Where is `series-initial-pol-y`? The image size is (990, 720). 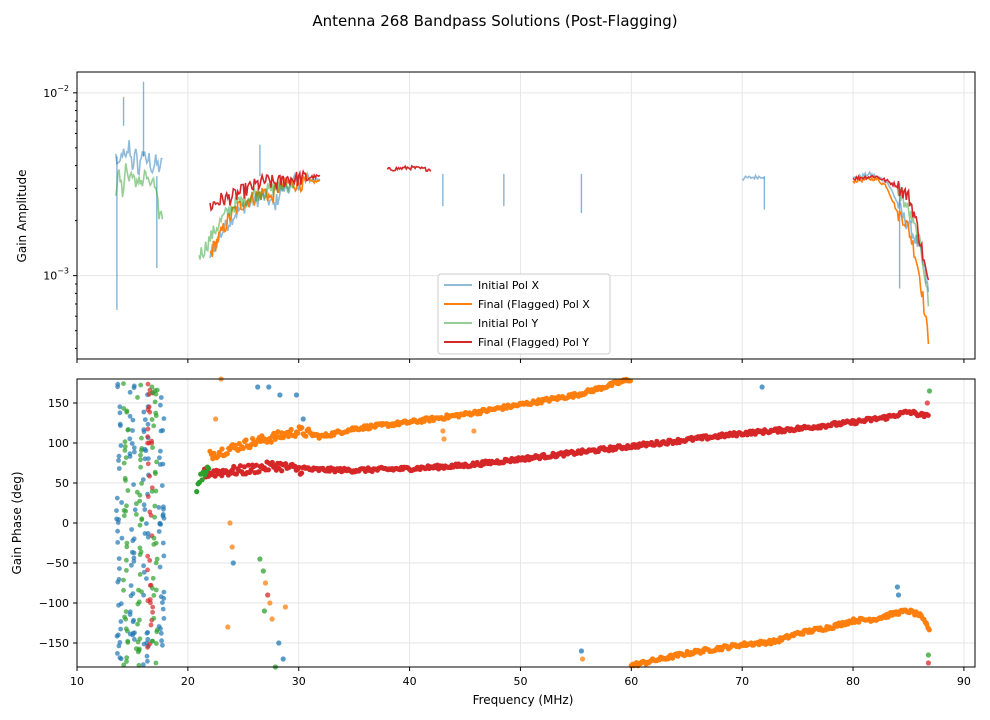
series-initial-pol-y is located at coordinates (248, 217).